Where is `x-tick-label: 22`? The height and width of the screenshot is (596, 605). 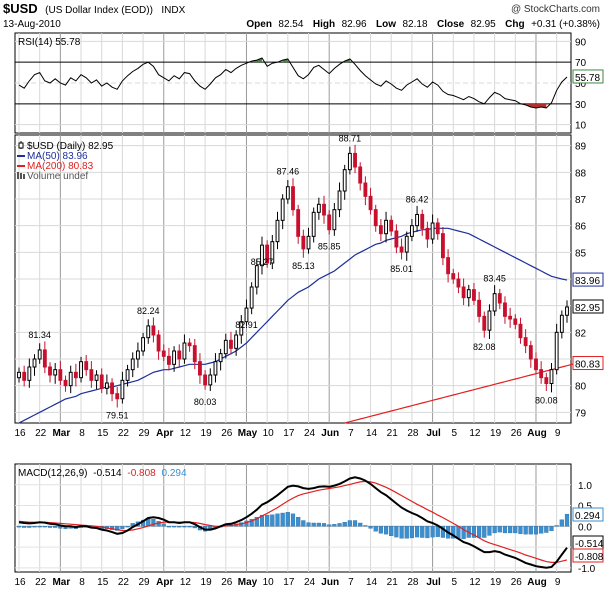 x-tick-label: 22 is located at coordinates (124, 582).